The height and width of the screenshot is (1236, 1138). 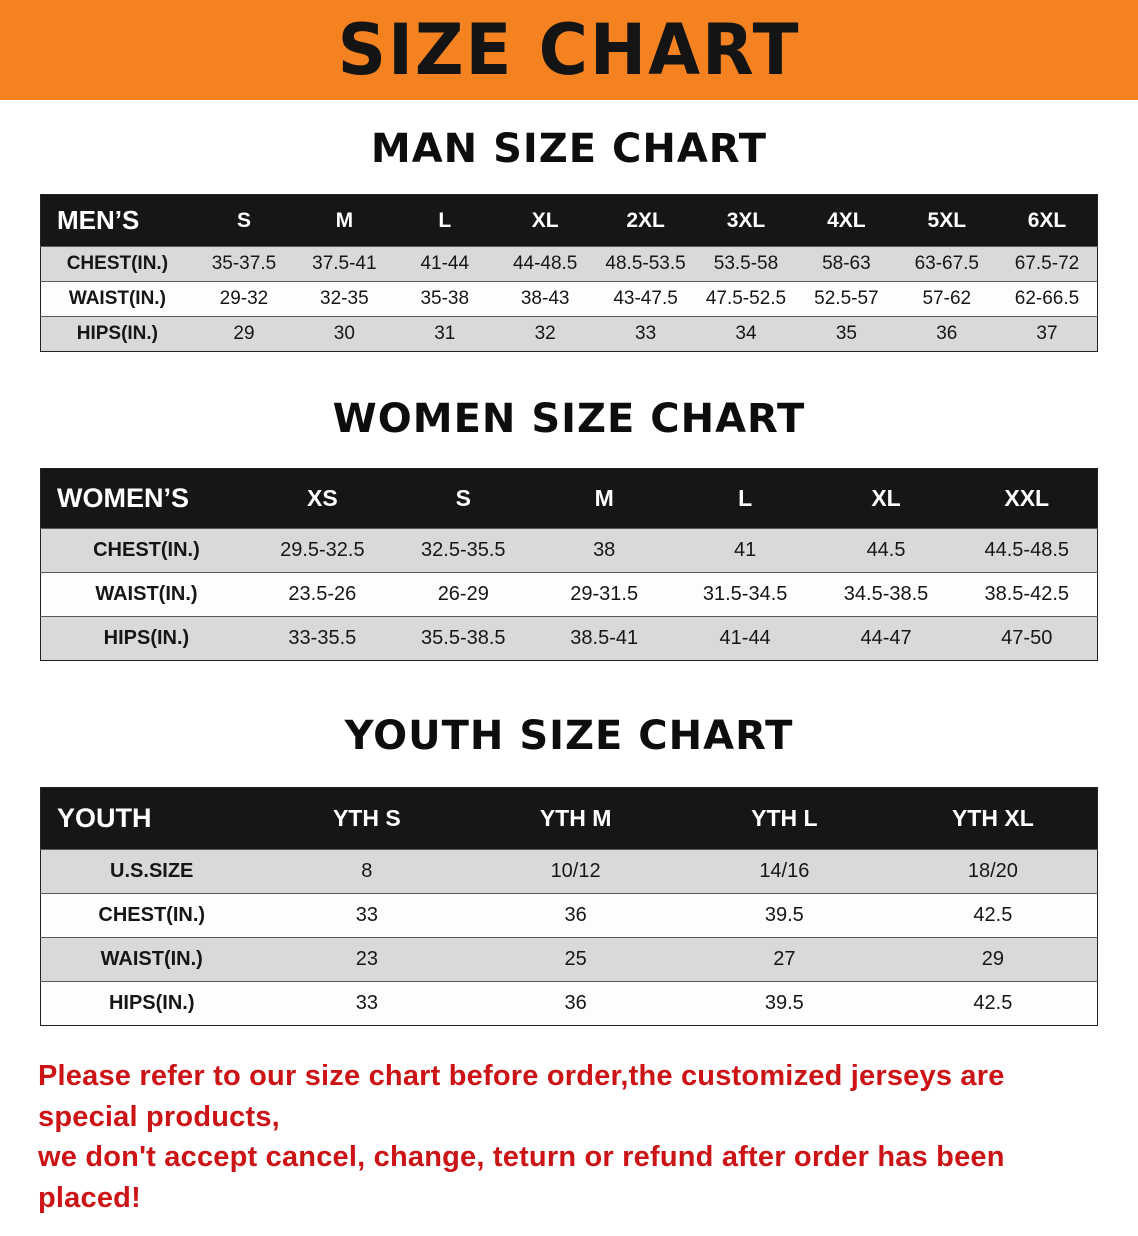 I want to click on value-cell: 31, so click(x=444, y=334).